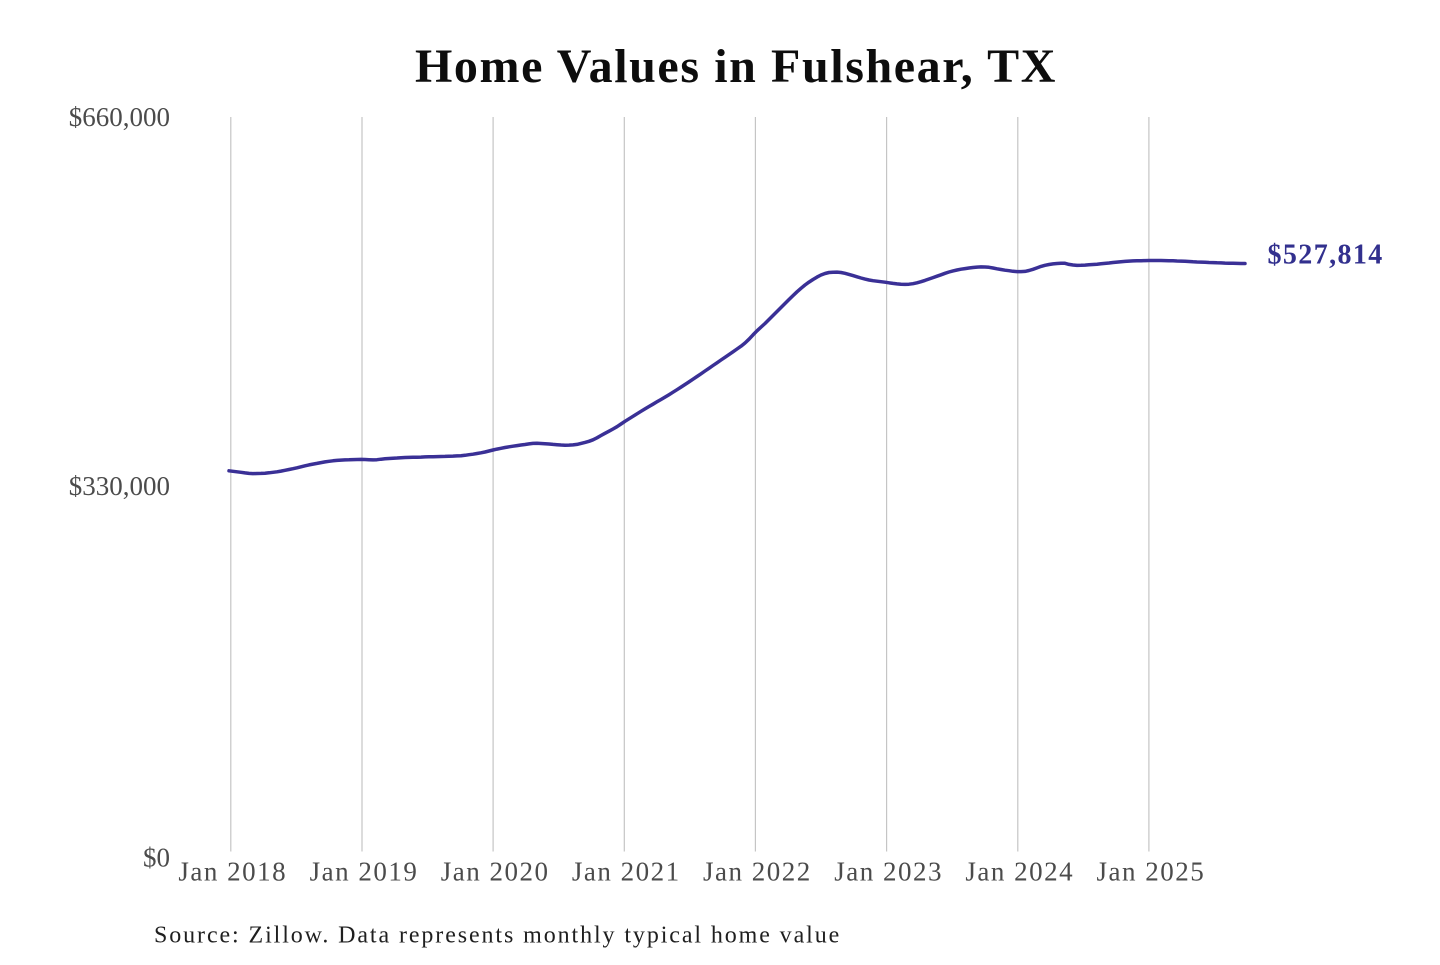  What do you see at coordinates (1151, 872) in the screenshot?
I see `svg-text: Jan 2025` at bounding box center [1151, 872].